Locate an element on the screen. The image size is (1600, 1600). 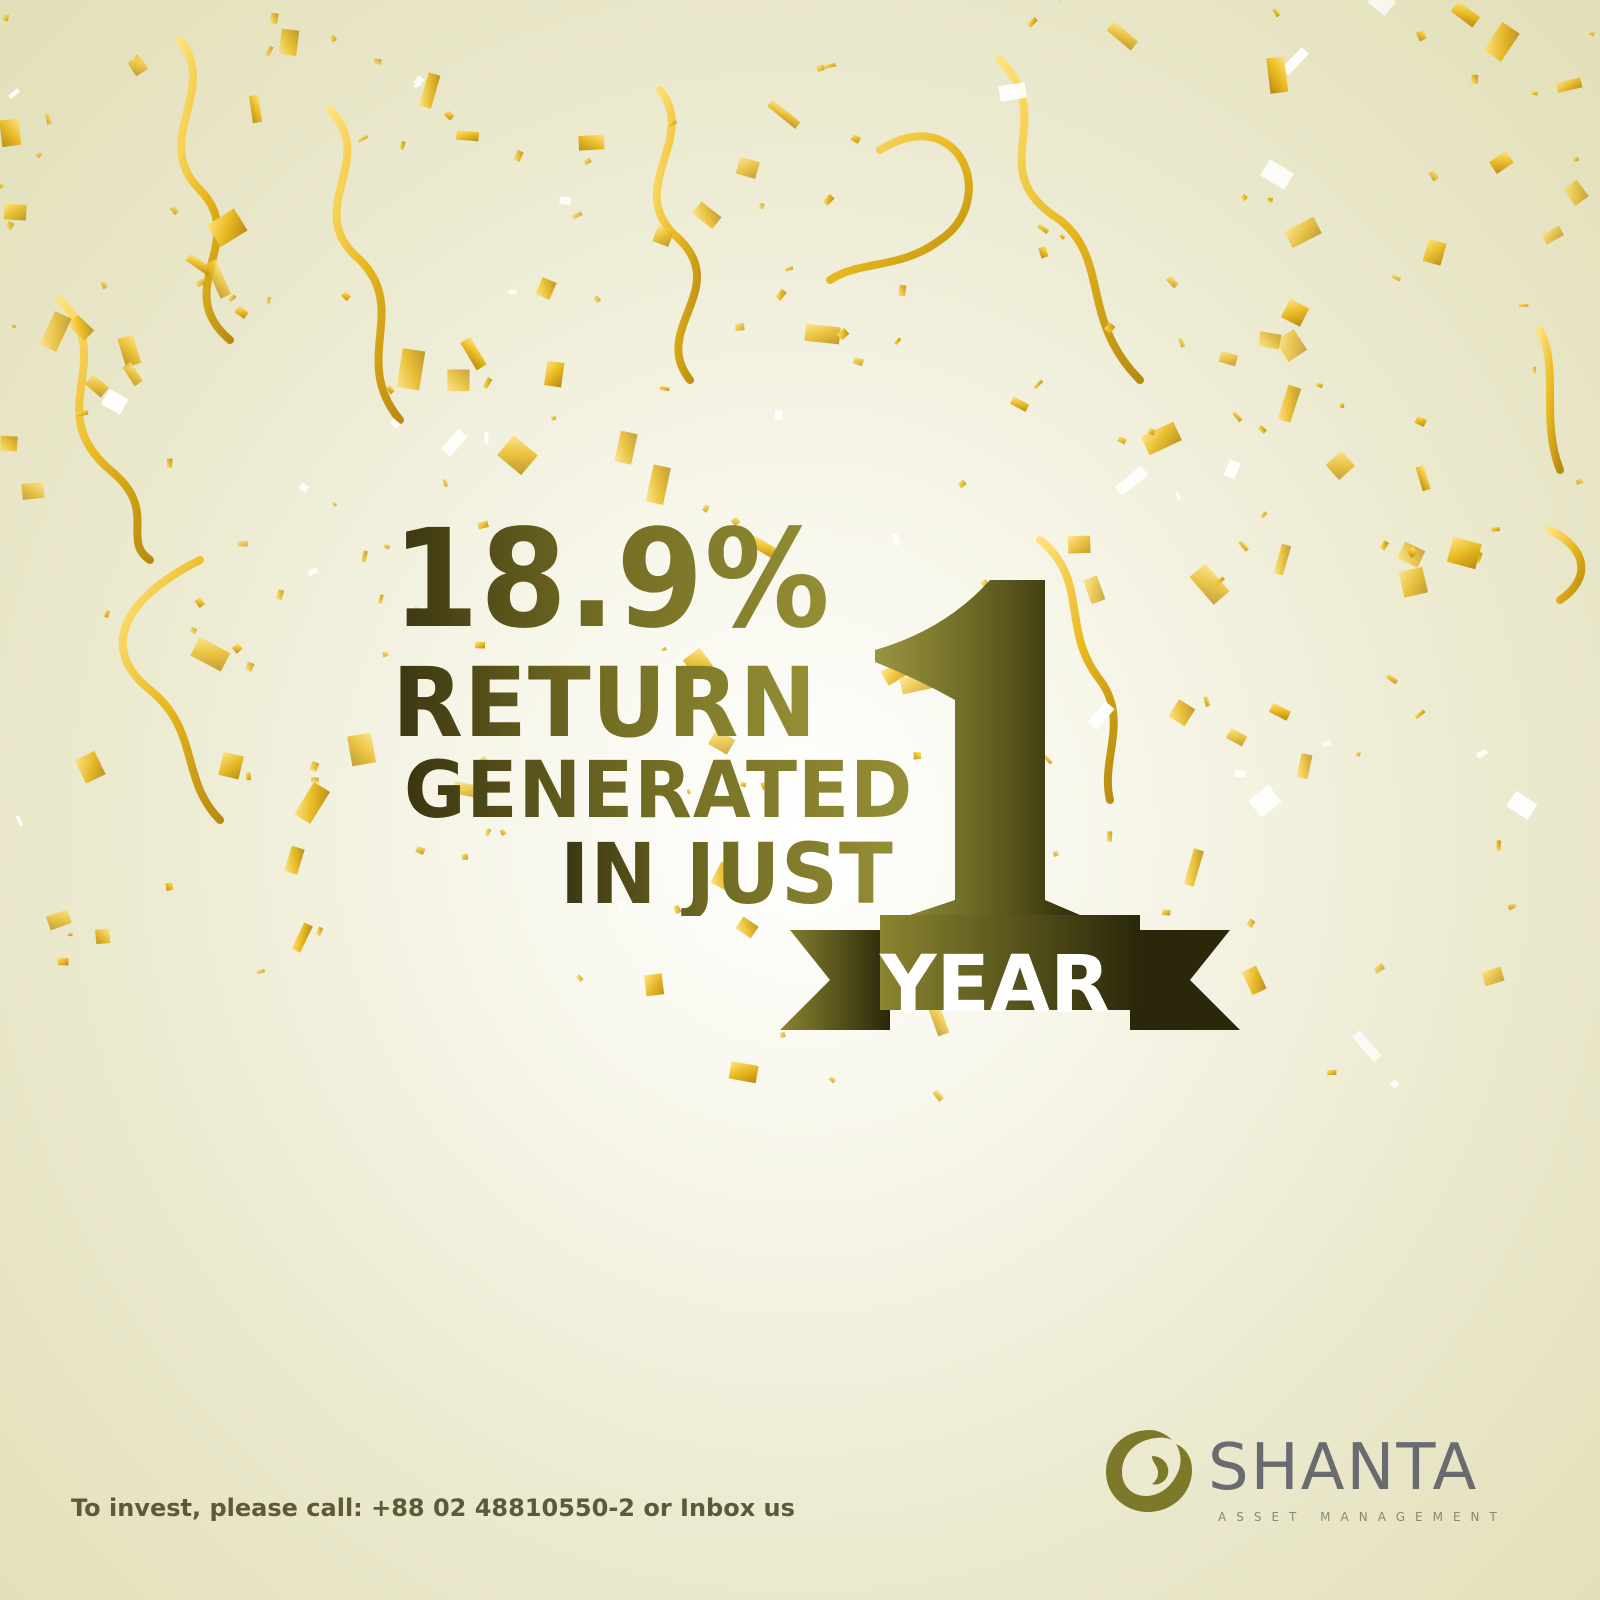
headline-return: RETURN is located at coordinates (605, 703).